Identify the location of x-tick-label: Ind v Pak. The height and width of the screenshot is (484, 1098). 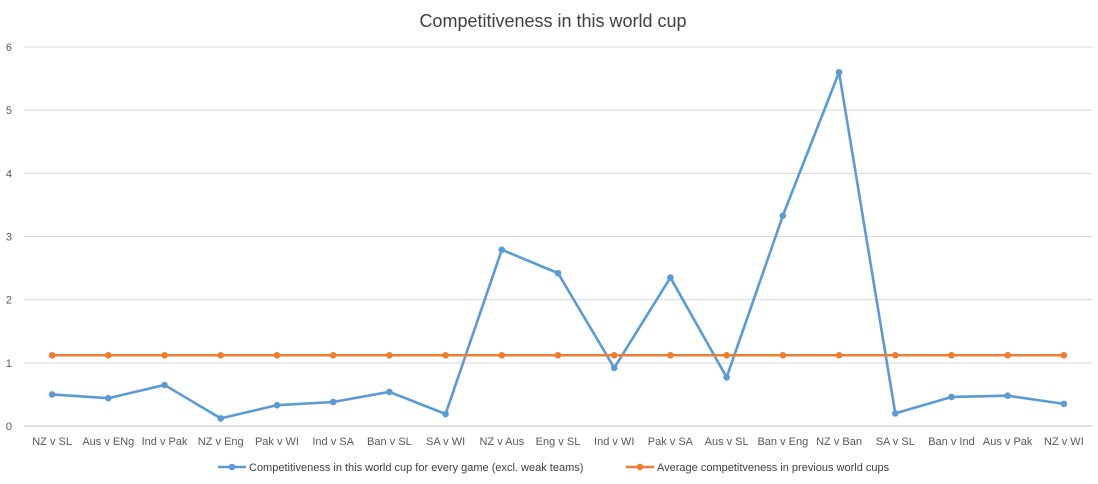
(165, 442).